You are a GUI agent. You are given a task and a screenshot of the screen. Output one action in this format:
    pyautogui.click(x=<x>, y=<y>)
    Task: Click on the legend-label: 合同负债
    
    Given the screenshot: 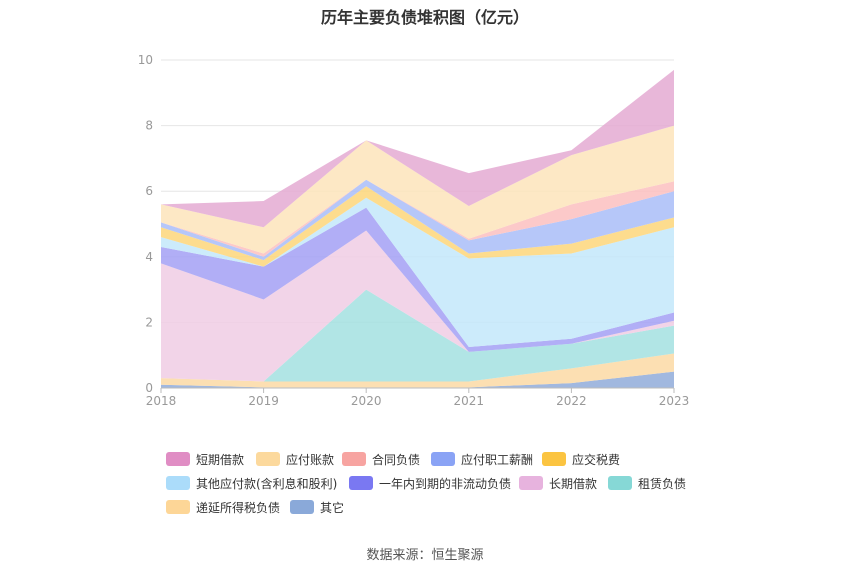 What is the action you would take?
    pyautogui.click(x=396, y=459)
    